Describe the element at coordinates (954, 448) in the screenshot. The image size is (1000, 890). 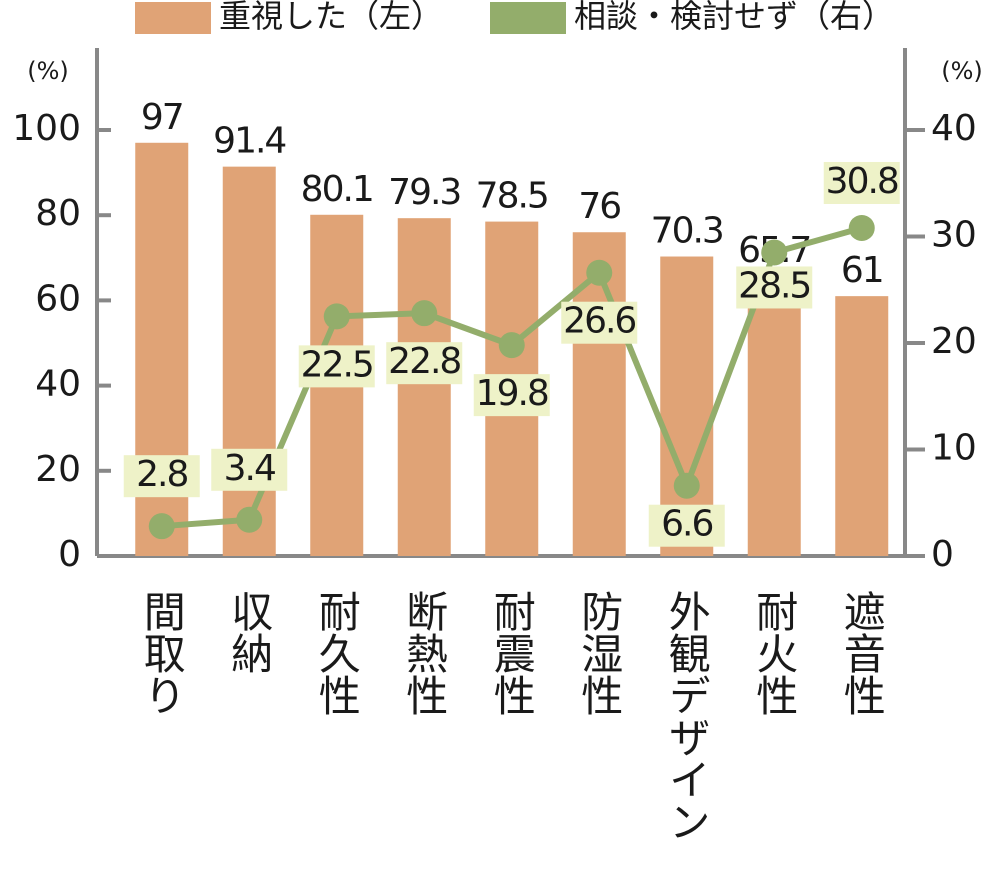
I see `y2-tick-label: 10` at that location.